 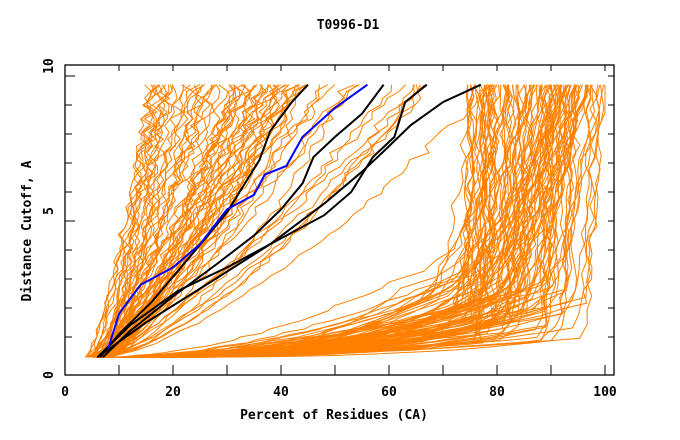 I want to click on x-tick-label: 60, so click(x=389, y=392).